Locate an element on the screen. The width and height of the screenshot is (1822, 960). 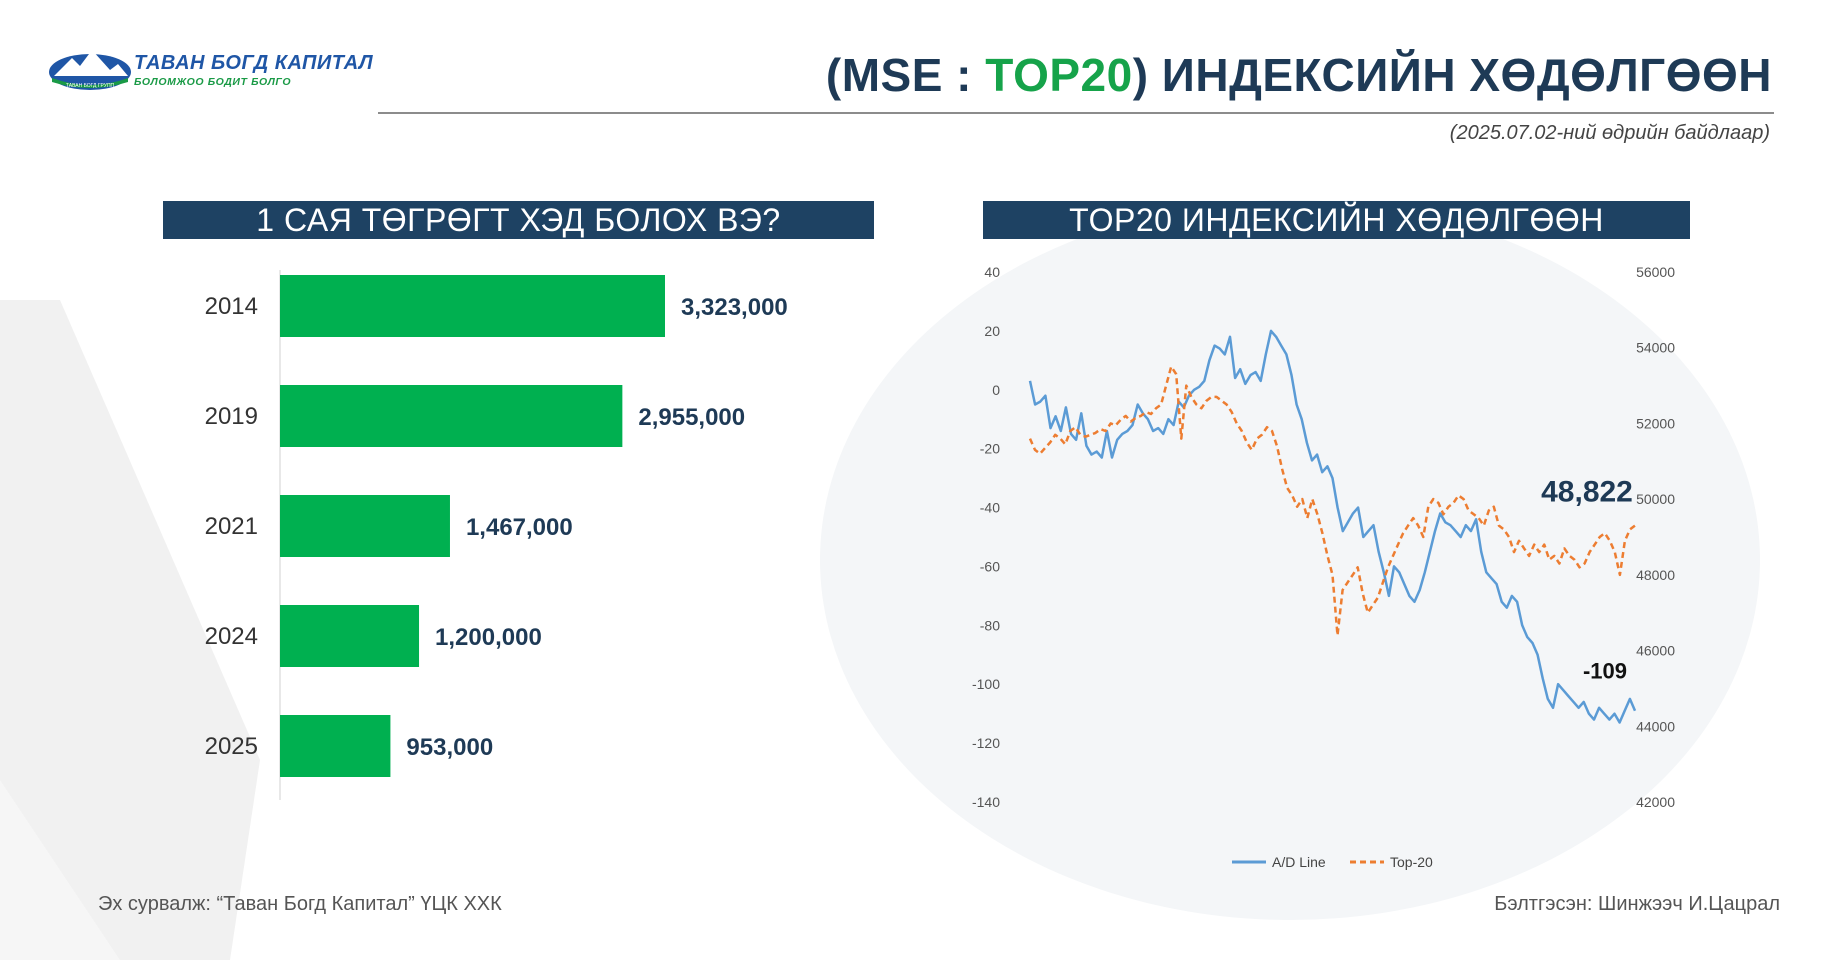
top20-end-label: 48,822 is located at coordinates (1587, 492).